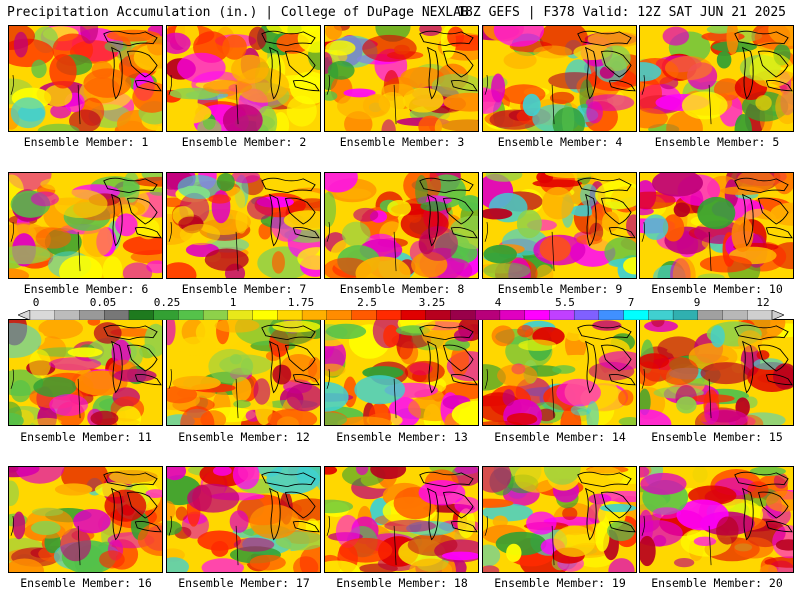  Describe the element at coordinates (402, 289) in the screenshot. I see `ensemble-member-label: Ensemble Member: 8` at that location.